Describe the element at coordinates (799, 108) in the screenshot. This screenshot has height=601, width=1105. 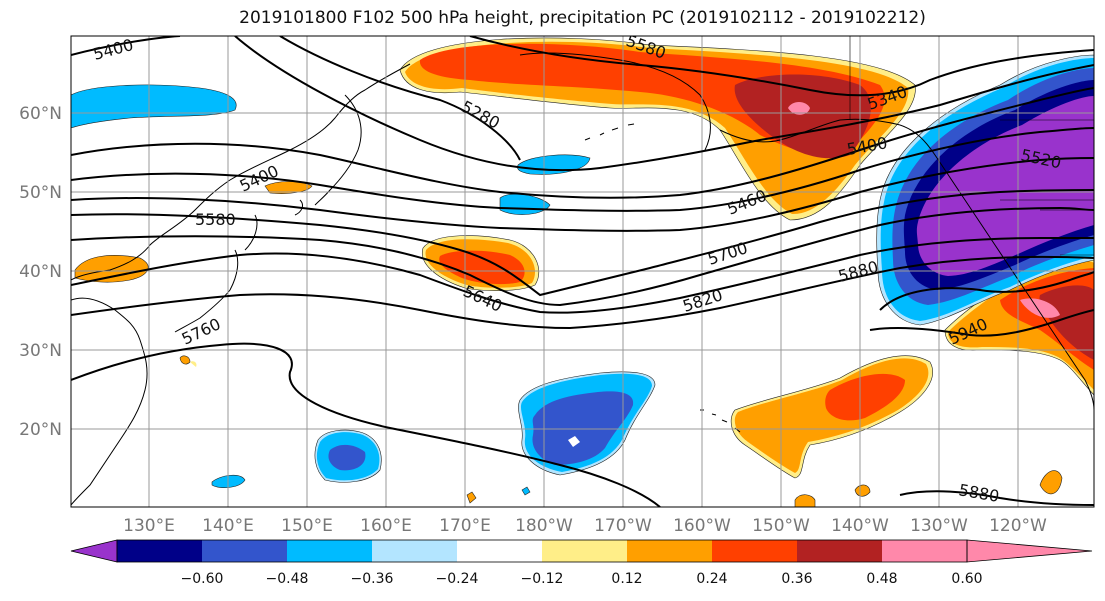
I see `precip-region-alaska-pink` at that location.